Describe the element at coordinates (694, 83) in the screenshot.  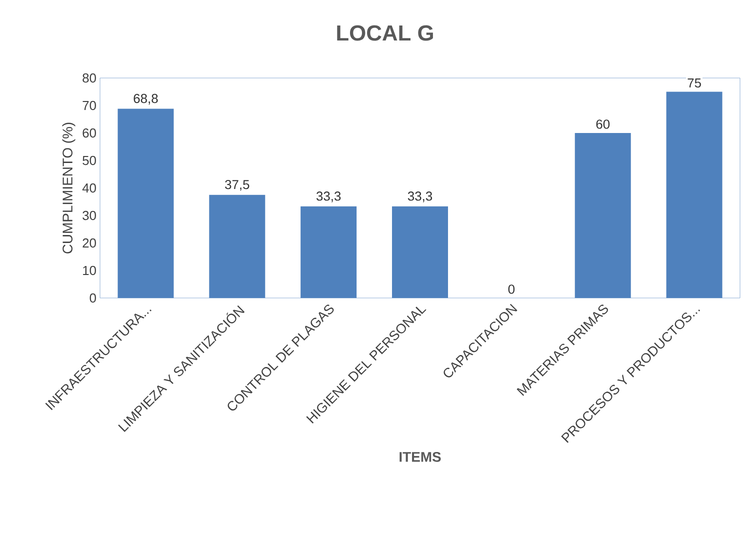
I see `data-label: 75` at that location.